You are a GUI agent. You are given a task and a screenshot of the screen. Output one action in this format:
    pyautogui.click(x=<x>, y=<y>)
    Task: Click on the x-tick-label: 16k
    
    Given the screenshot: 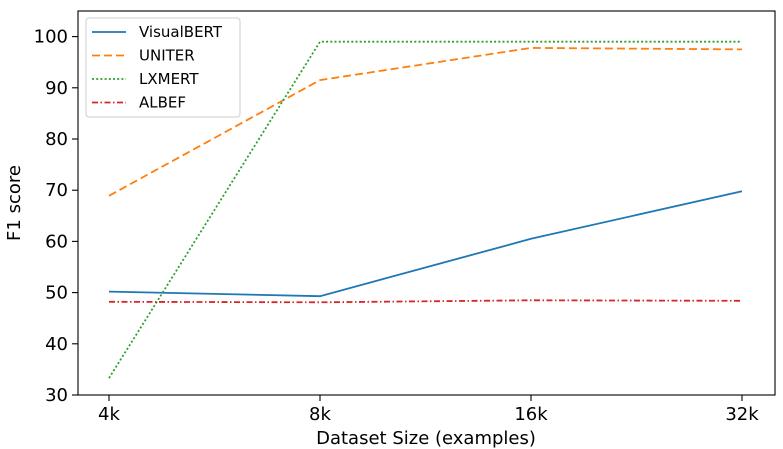 What is the action you would take?
    pyautogui.click(x=531, y=414)
    